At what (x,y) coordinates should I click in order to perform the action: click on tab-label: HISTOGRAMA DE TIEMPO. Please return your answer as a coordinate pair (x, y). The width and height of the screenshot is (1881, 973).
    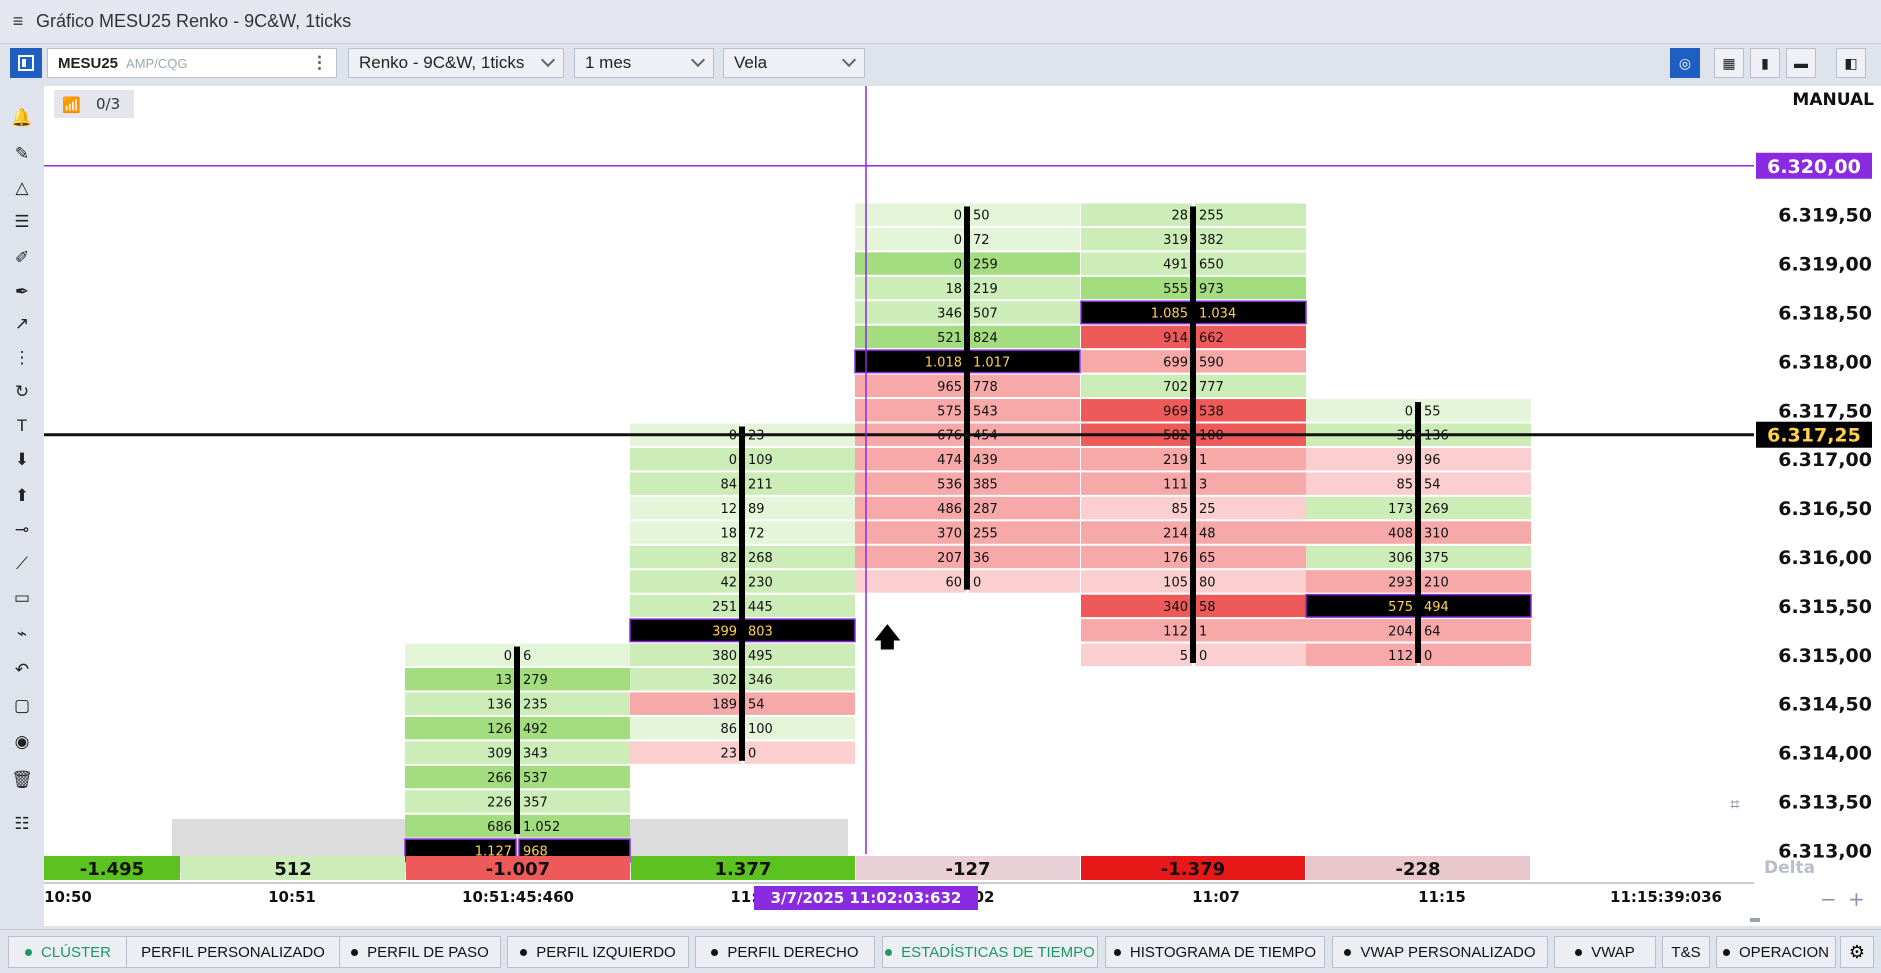
    Looking at the image, I should click on (1223, 952).